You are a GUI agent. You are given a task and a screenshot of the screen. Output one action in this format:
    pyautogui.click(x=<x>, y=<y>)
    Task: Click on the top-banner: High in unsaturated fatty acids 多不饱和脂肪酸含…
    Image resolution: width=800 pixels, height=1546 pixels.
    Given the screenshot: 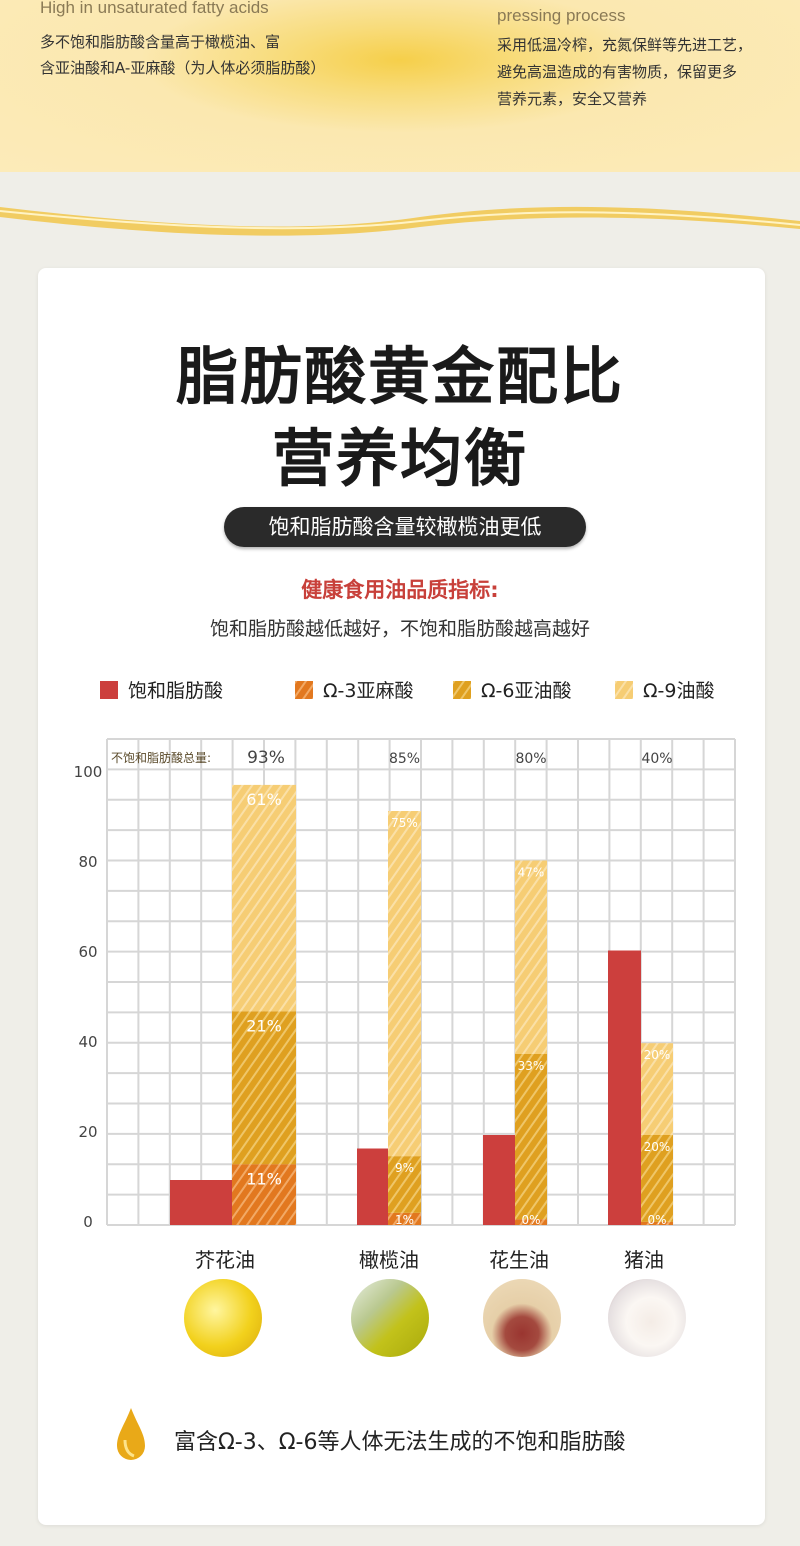 What is the action you would take?
    pyautogui.click(x=400, y=86)
    